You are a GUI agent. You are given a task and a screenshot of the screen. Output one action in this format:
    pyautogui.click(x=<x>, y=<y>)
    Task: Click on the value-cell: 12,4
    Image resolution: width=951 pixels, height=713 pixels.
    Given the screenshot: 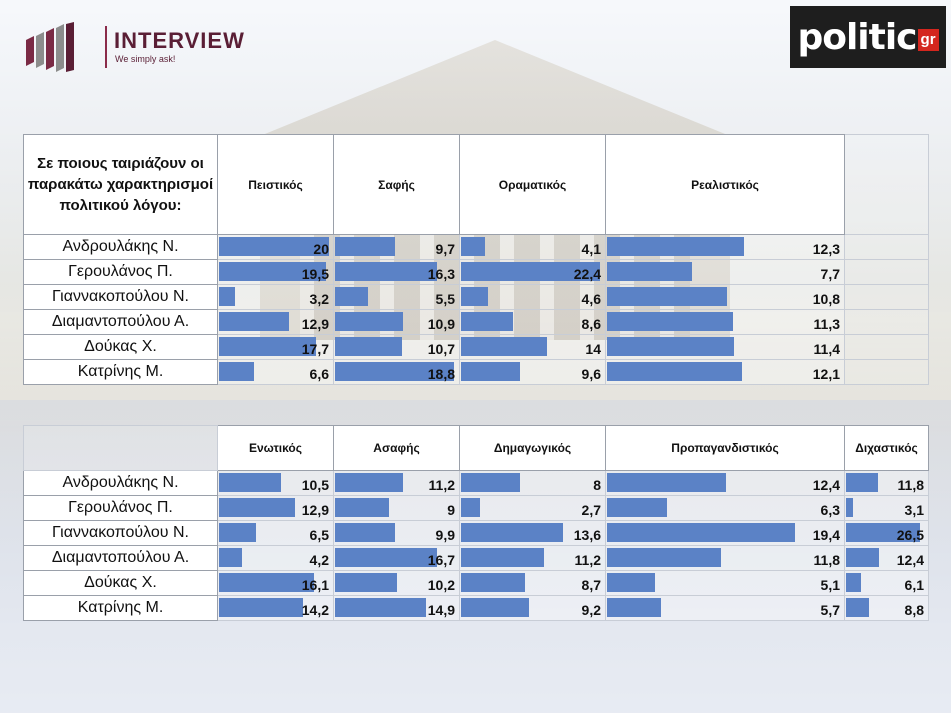 What is the action you would take?
    pyautogui.click(x=886, y=558)
    